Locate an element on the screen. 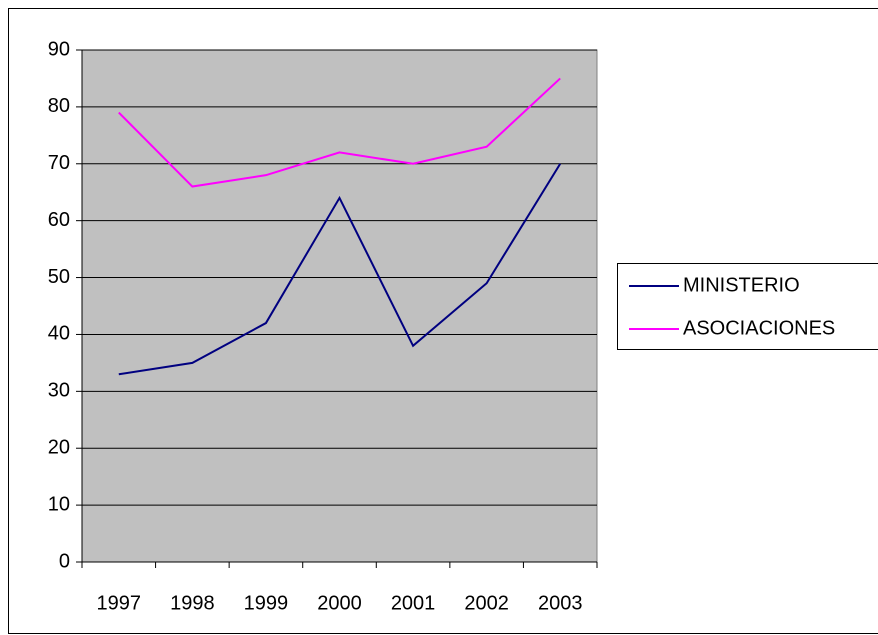  x-tick-label: 1997 is located at coordinates (119, 603).